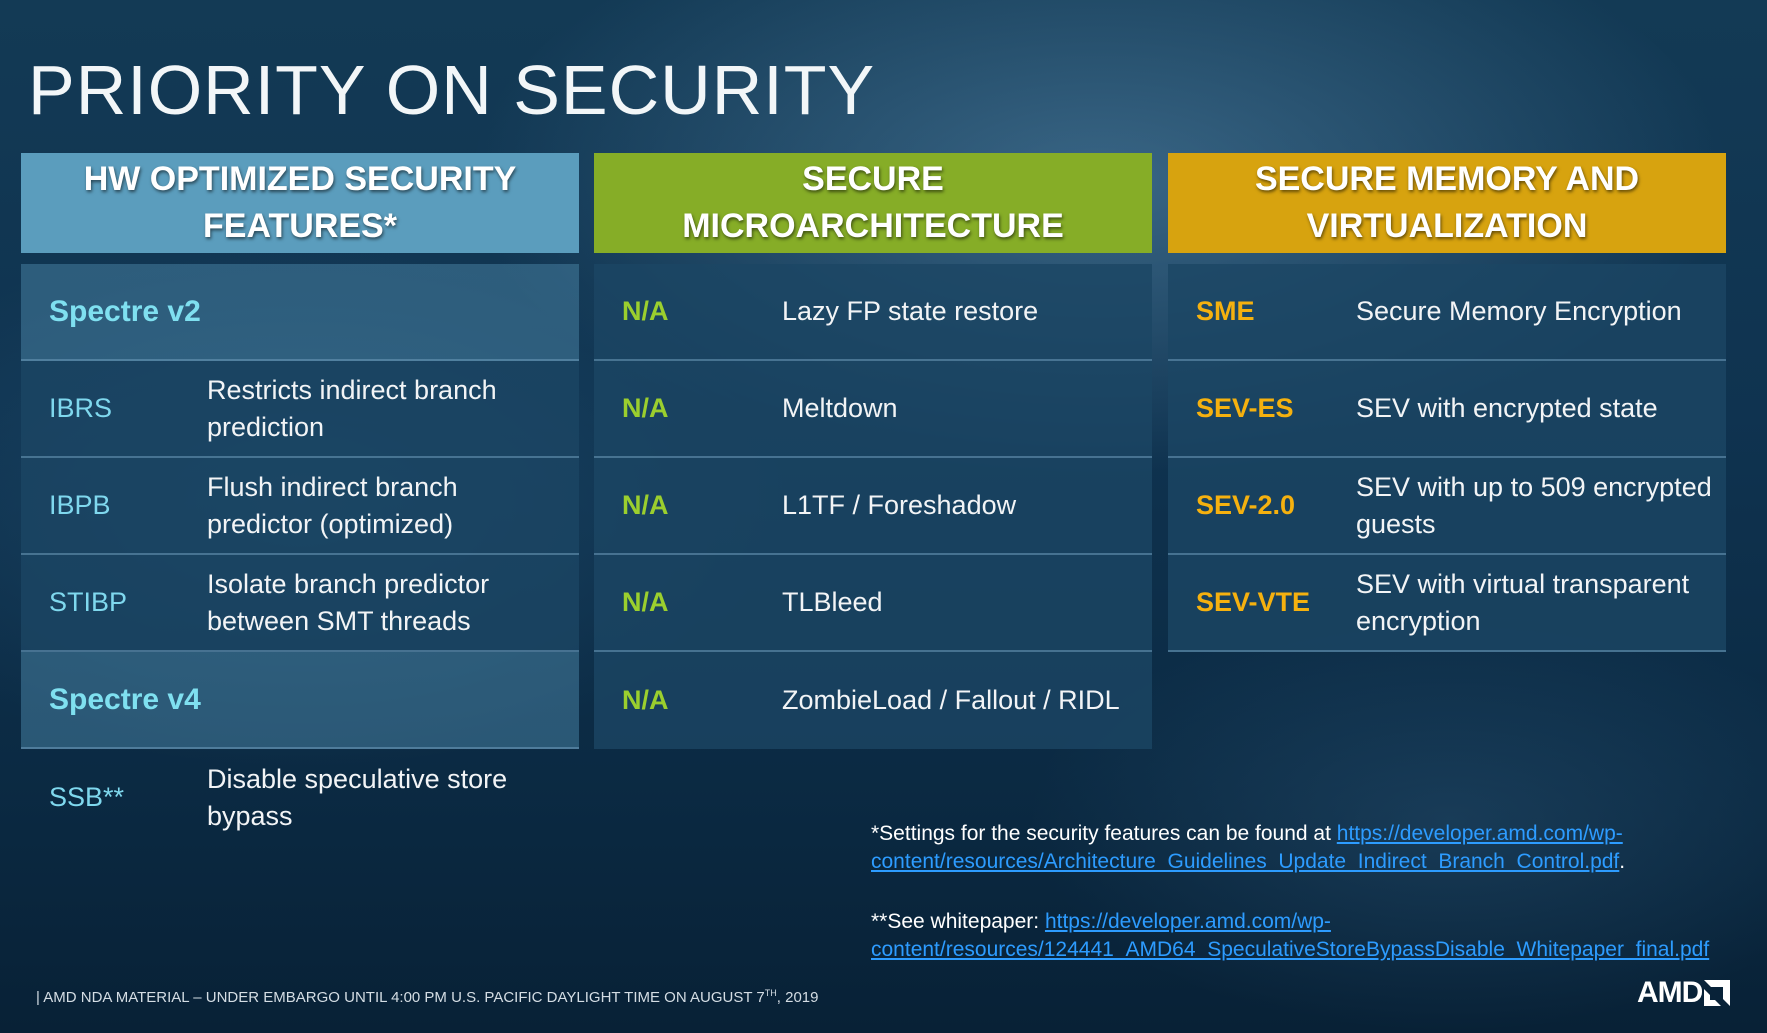  What do you see at coordinates (951, 700) in the screenshot?
I see `feature-description: ZombieLoad / Fallout / RIDL` at bounding box center [951, 700].